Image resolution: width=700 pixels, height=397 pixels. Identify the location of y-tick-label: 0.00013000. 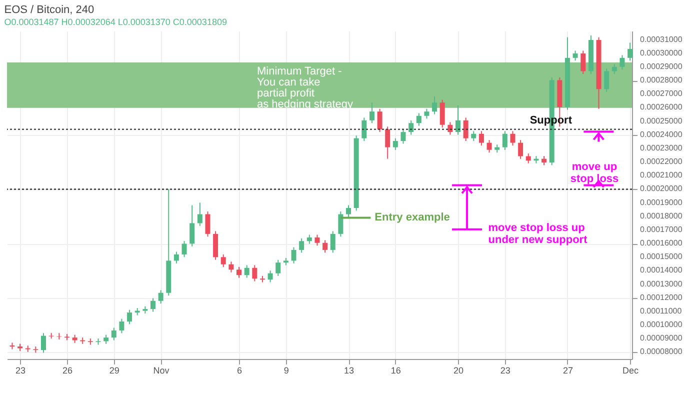
(661, 283).